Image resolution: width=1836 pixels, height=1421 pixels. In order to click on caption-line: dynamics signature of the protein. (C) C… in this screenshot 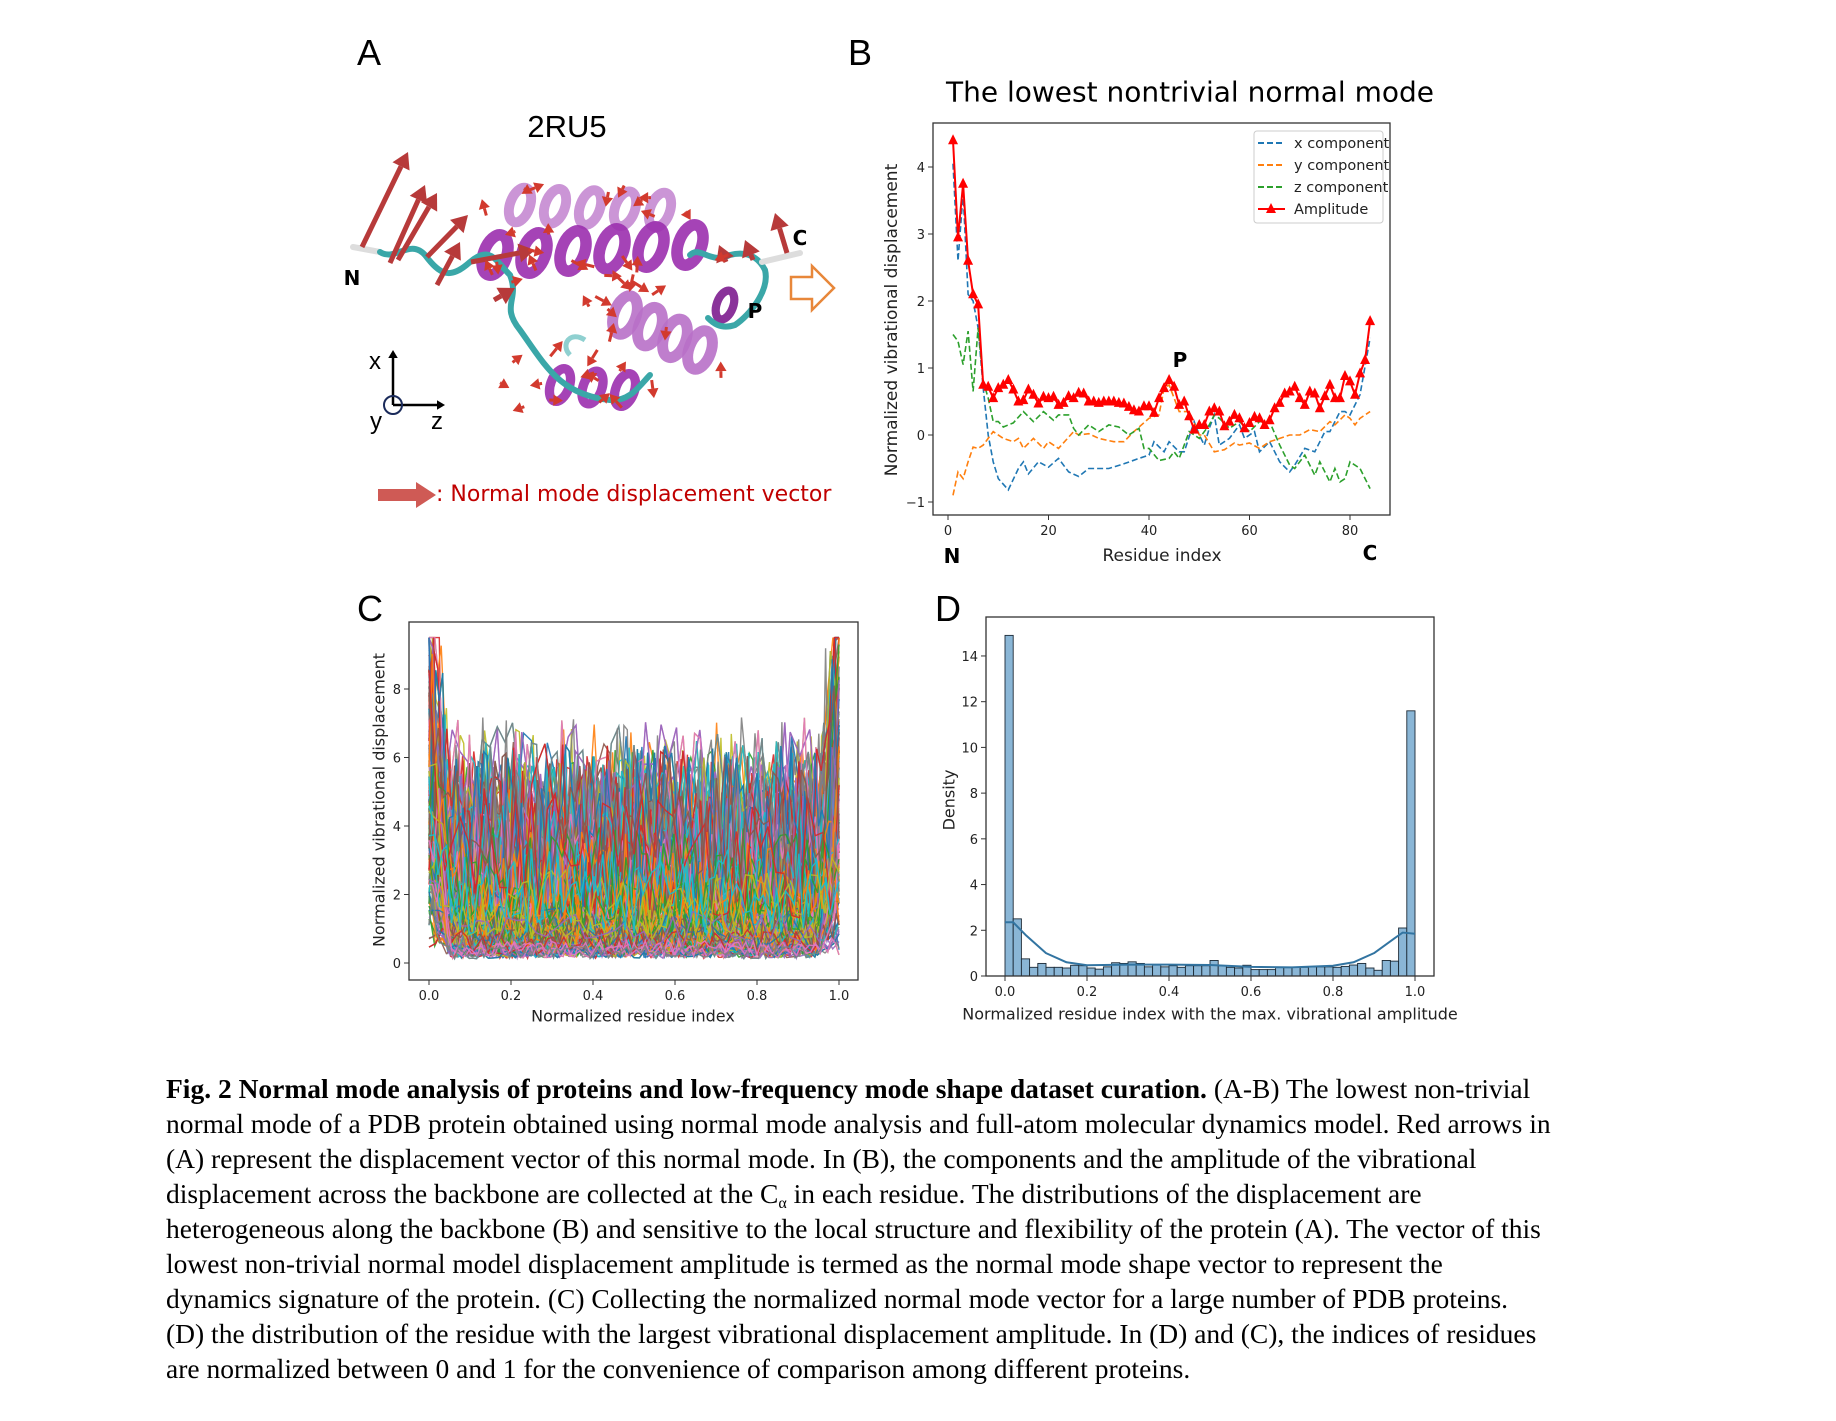, I will do `click(837, 1298)`.